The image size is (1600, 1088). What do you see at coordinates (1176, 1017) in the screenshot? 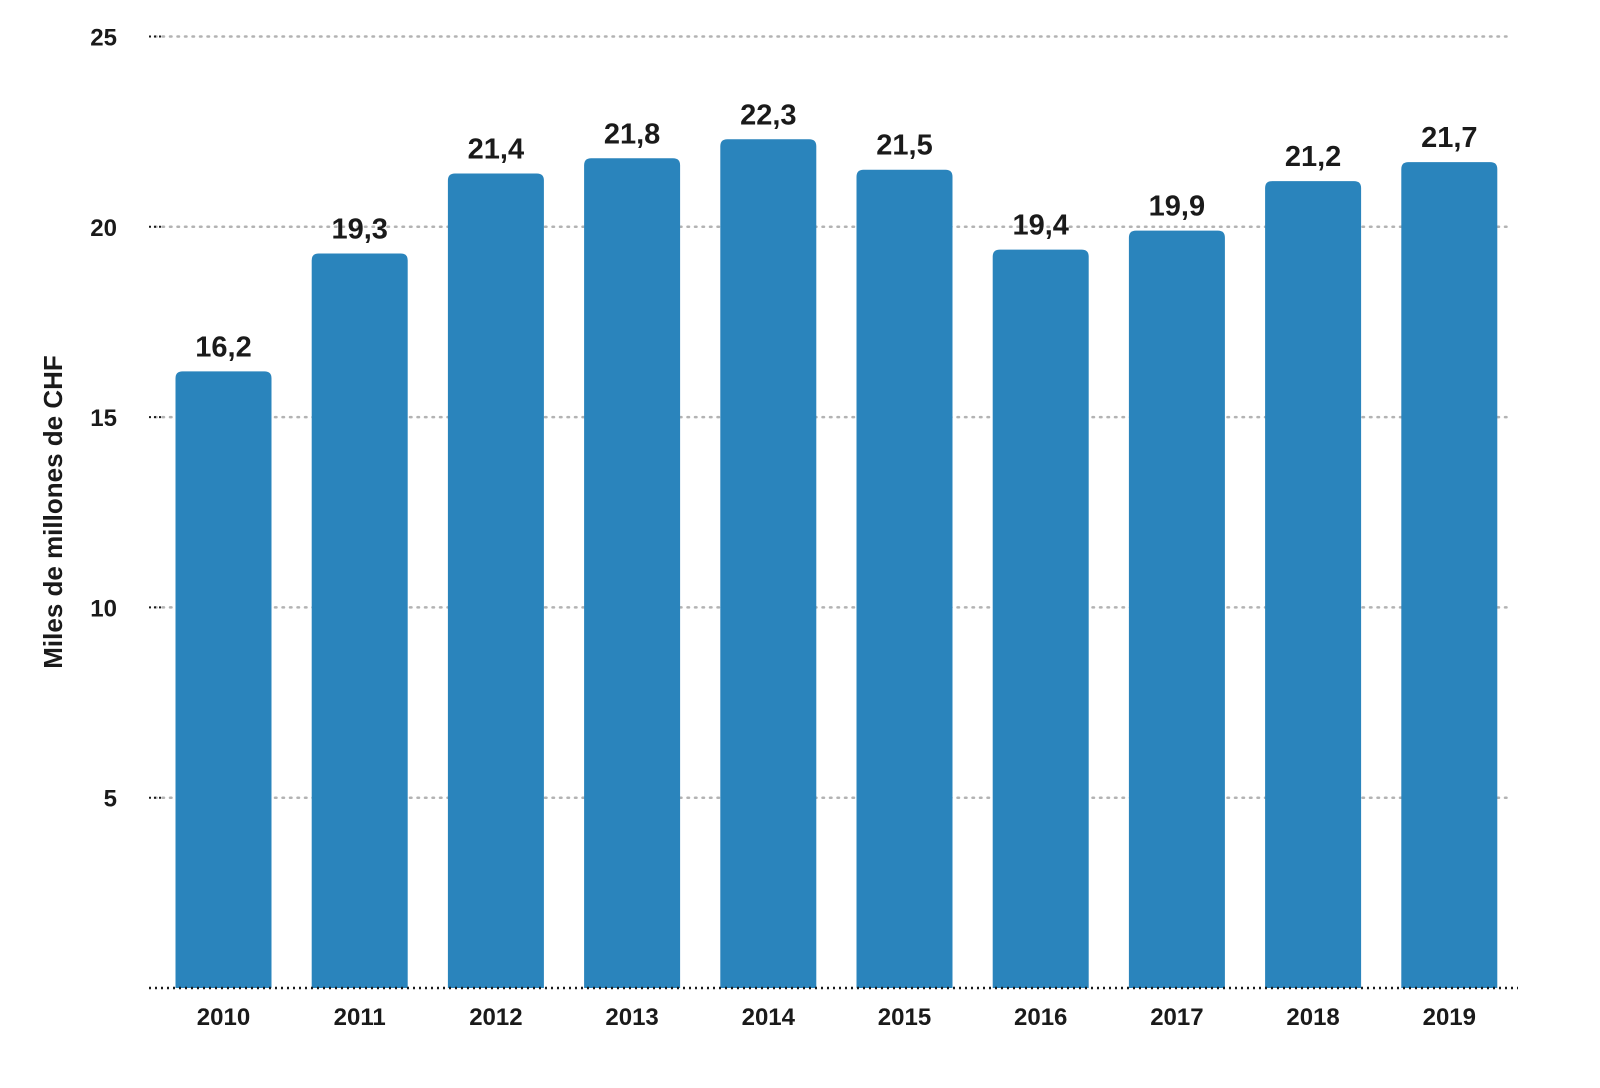
I see `x-tick-label-2017: 2017` at bounding box center [1176, 1017].